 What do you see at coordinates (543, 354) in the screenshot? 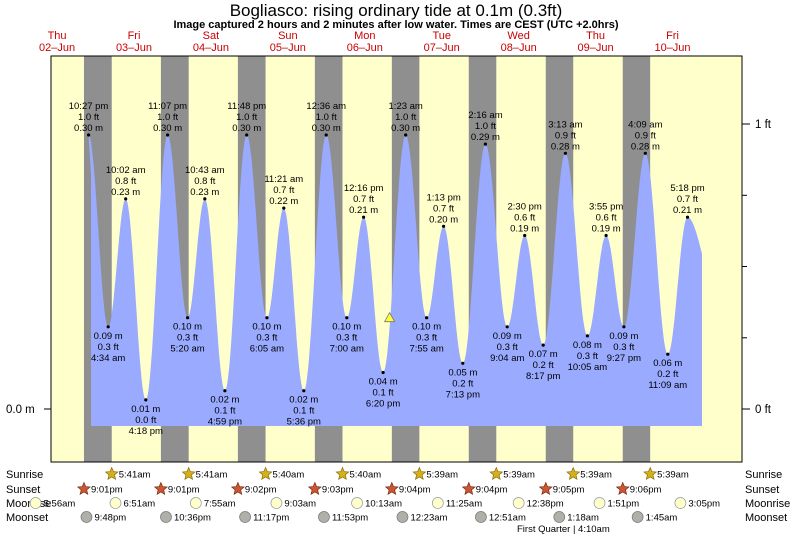
I see `tide-height-m: 0.07 m` at bounding box center [543, 354].